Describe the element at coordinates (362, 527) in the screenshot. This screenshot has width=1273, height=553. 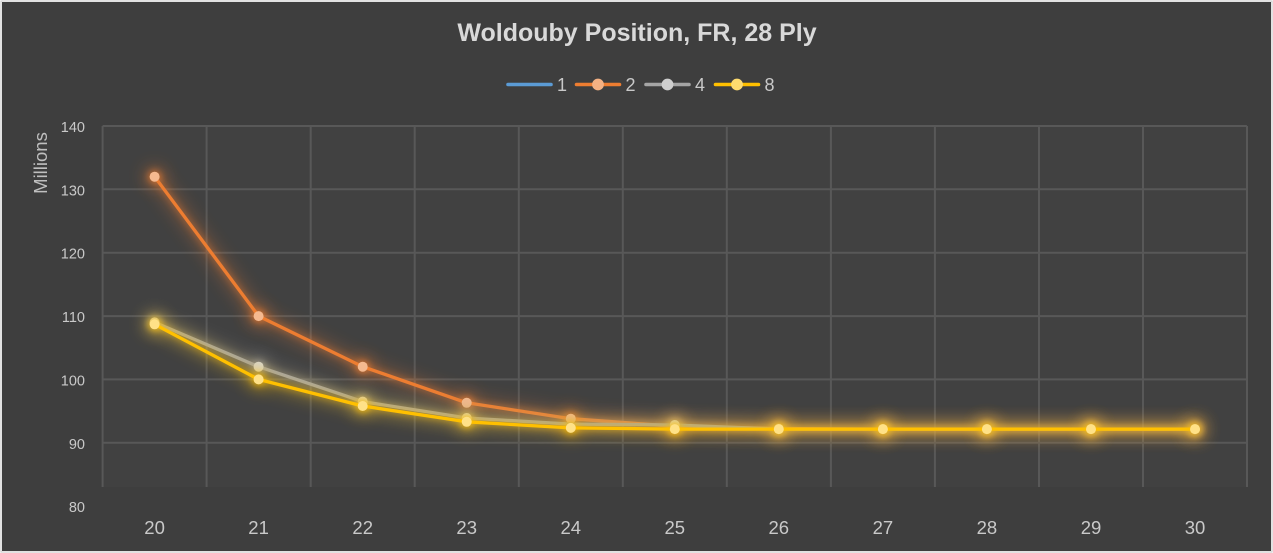
I see `svg-text: 22` at that location.